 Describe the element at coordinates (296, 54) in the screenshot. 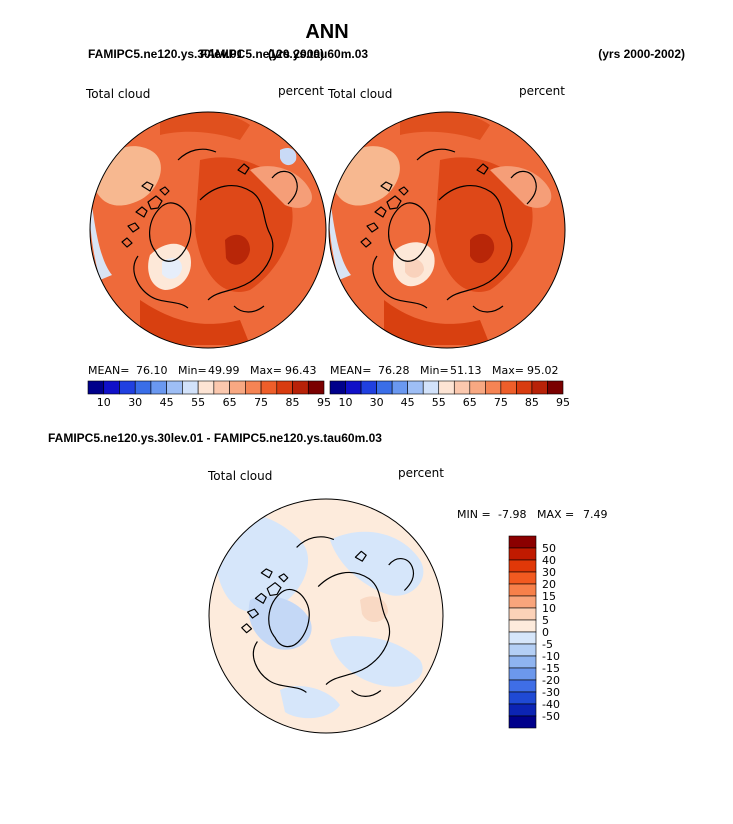

I see `top-left-label-b-years: (yrs 2000)` at that location.